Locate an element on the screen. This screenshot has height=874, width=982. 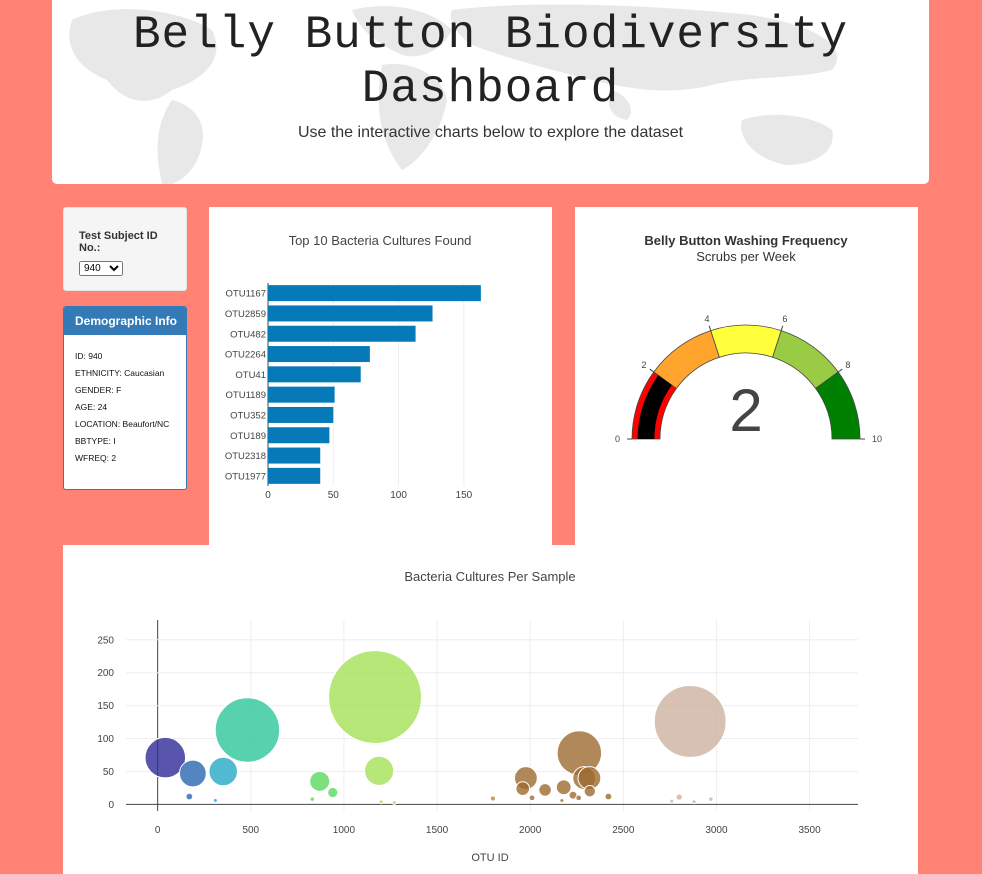
bar-y-tick-label: OTU189 is located at coordinates (248, 436).